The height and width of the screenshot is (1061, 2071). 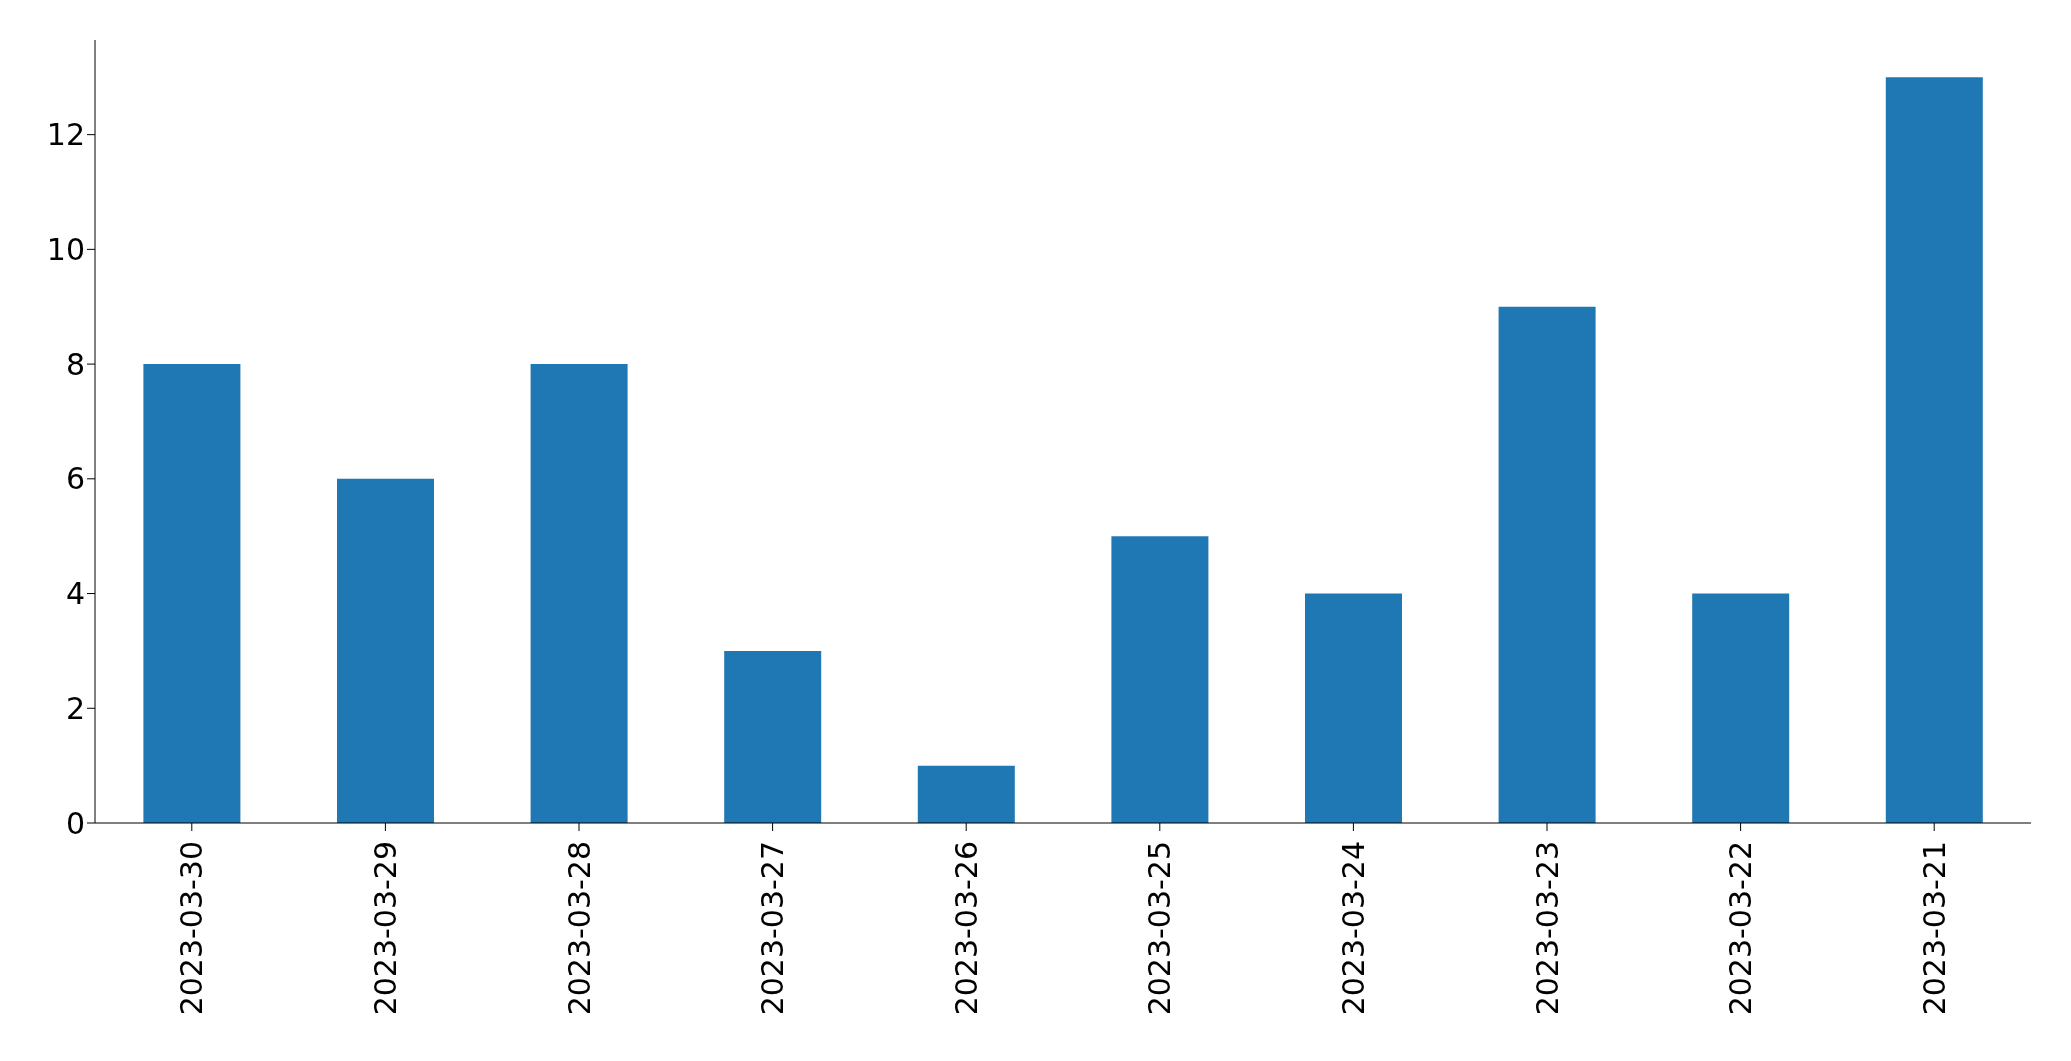 What do you see at coordinates (385, 928) in the screenshot?
I see `x-tick-label: 2023-03-29` at bounding box center [385, 928].